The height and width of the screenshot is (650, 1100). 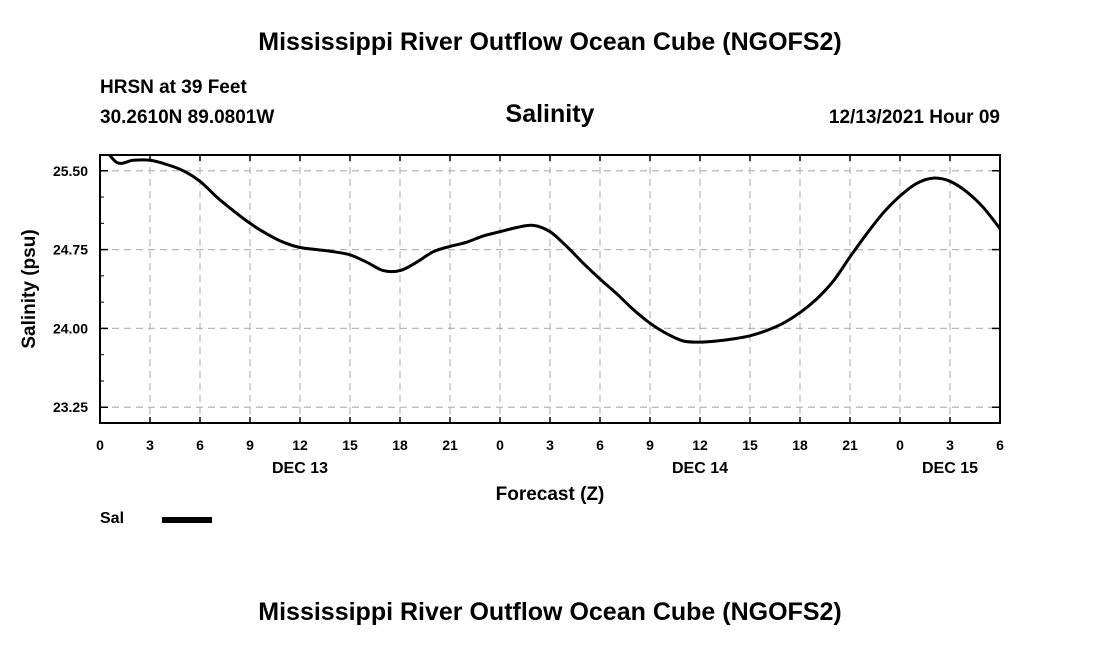 What do you see at coordinates (700, 468) in the screenshot?
I see `date-label: DEC 14` at bounding box center [700, 468].